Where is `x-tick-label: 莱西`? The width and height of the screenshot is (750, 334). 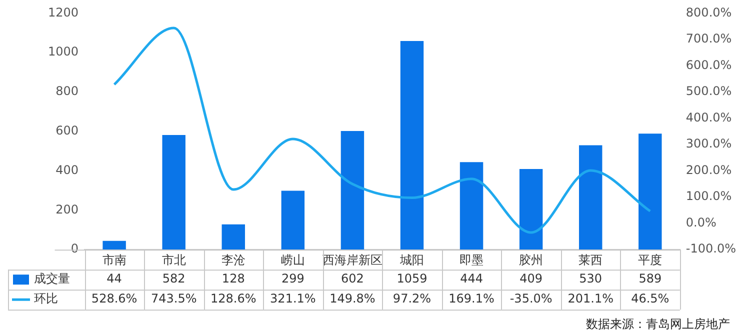
x-tick-label: 莱西 is located at coordinates (590, 259).